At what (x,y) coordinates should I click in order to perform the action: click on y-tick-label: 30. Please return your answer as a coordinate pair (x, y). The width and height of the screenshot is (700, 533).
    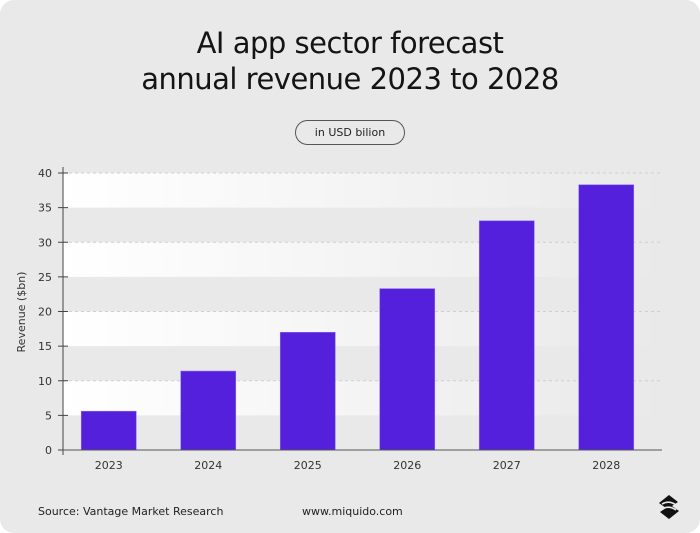
    Looking at the image, I should click on (45, 242).